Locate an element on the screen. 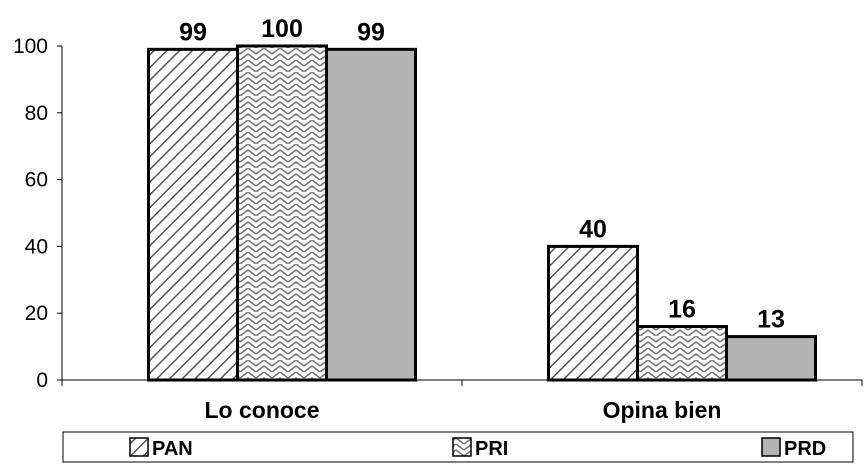  y-tick-label: 0 is located at coordinates (42, 380).